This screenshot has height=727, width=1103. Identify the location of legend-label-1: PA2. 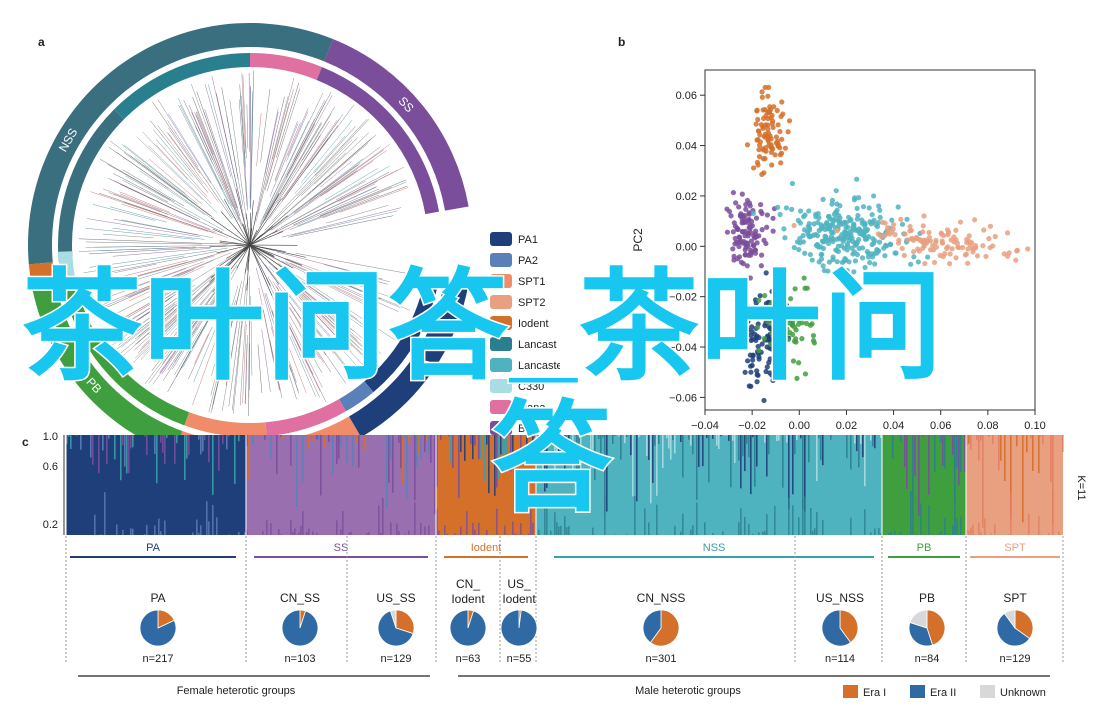
(528, 261).